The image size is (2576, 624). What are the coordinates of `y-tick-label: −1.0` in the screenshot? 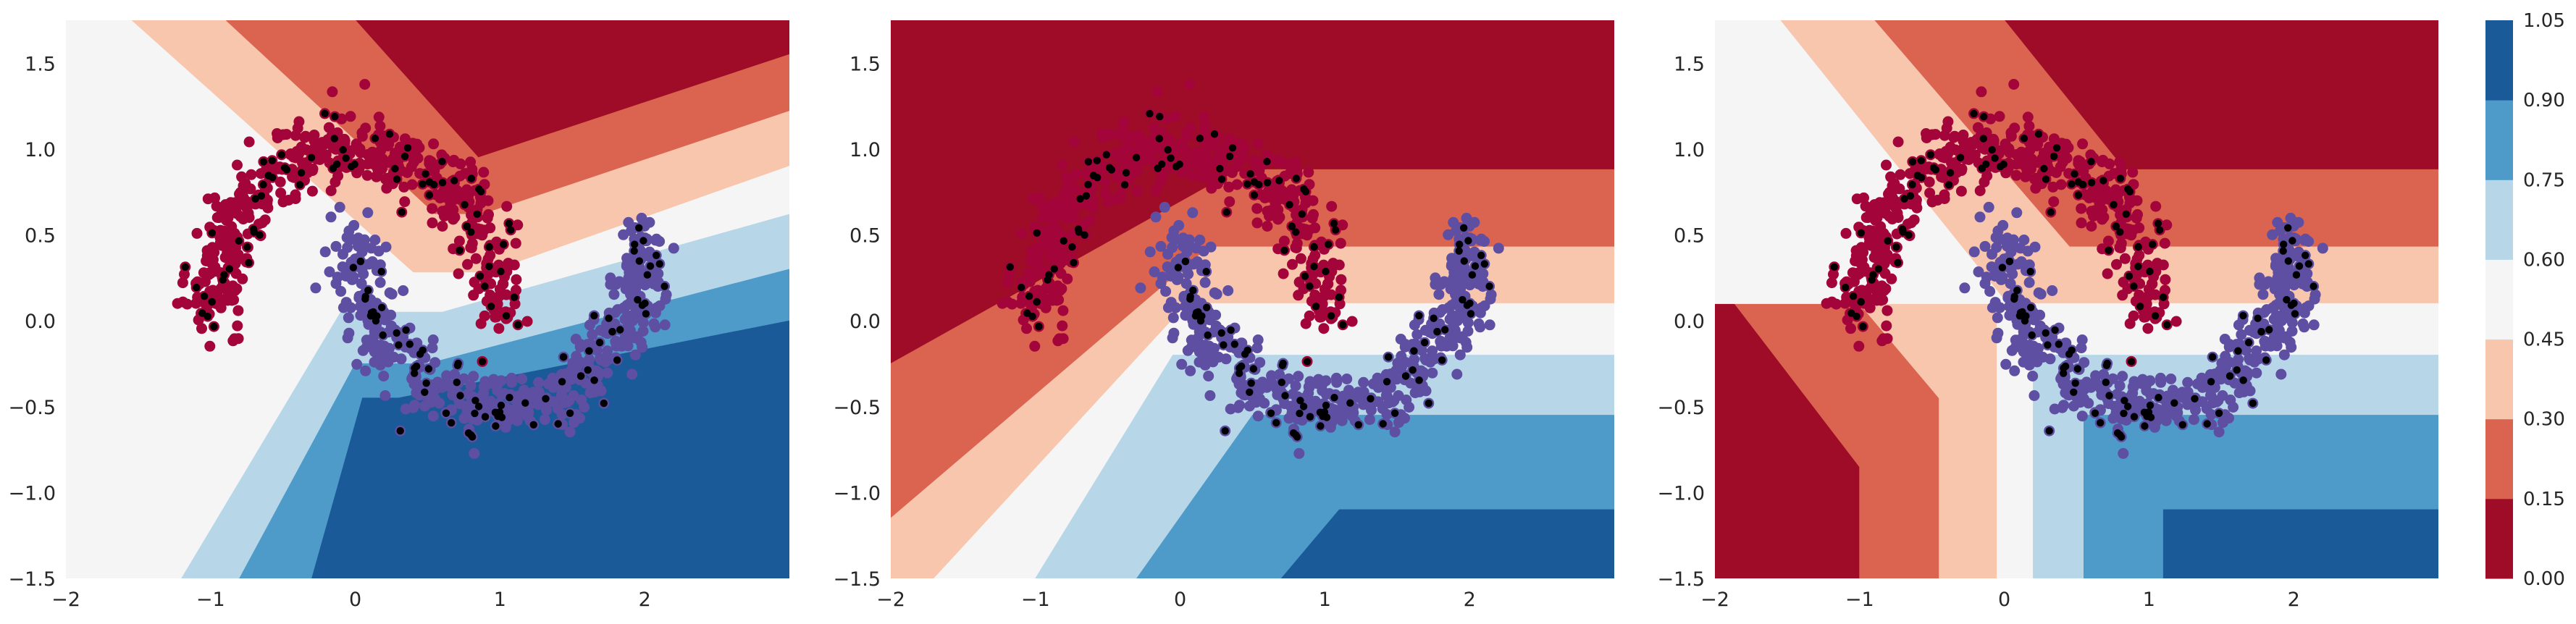 It's located at (857, 493).